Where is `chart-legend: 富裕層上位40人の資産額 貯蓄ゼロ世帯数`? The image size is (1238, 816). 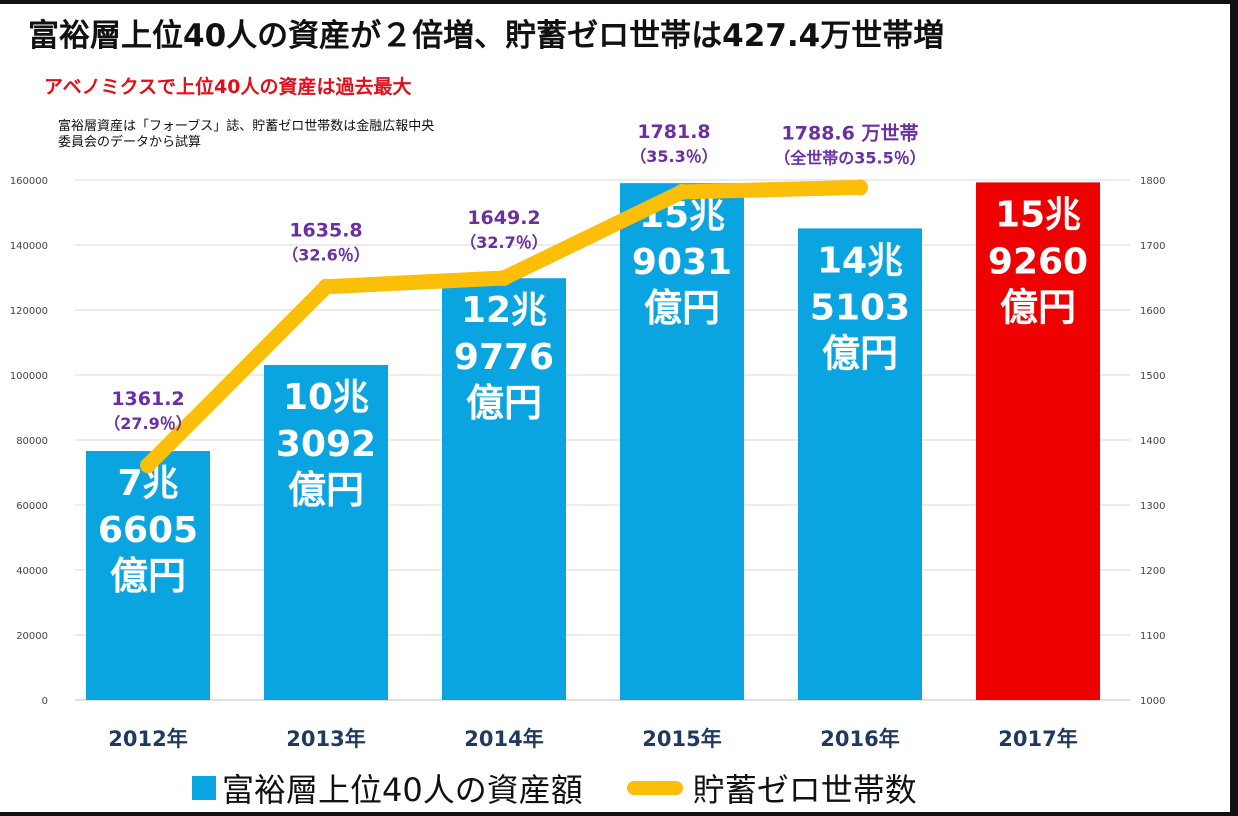
chart-legend: 富裕層上位40人の資産額 貯蓄ゼロ世帯数 is located at coordinates (554, 788).